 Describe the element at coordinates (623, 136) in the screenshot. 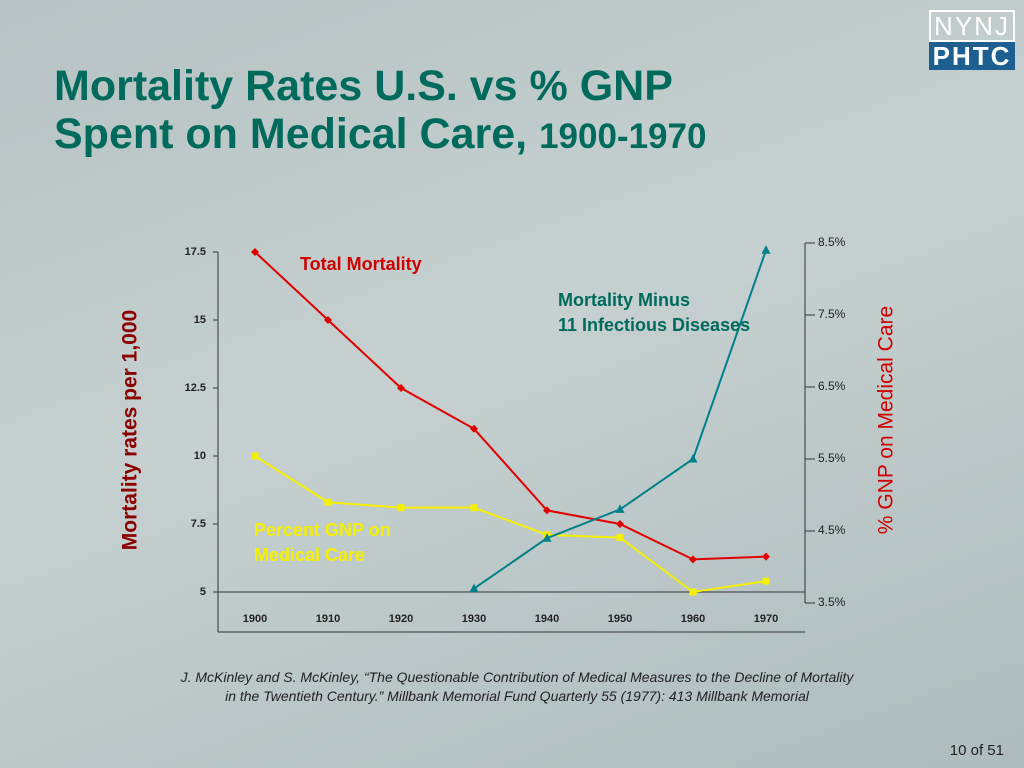

I see `title-years: 1900-1970` at that location.